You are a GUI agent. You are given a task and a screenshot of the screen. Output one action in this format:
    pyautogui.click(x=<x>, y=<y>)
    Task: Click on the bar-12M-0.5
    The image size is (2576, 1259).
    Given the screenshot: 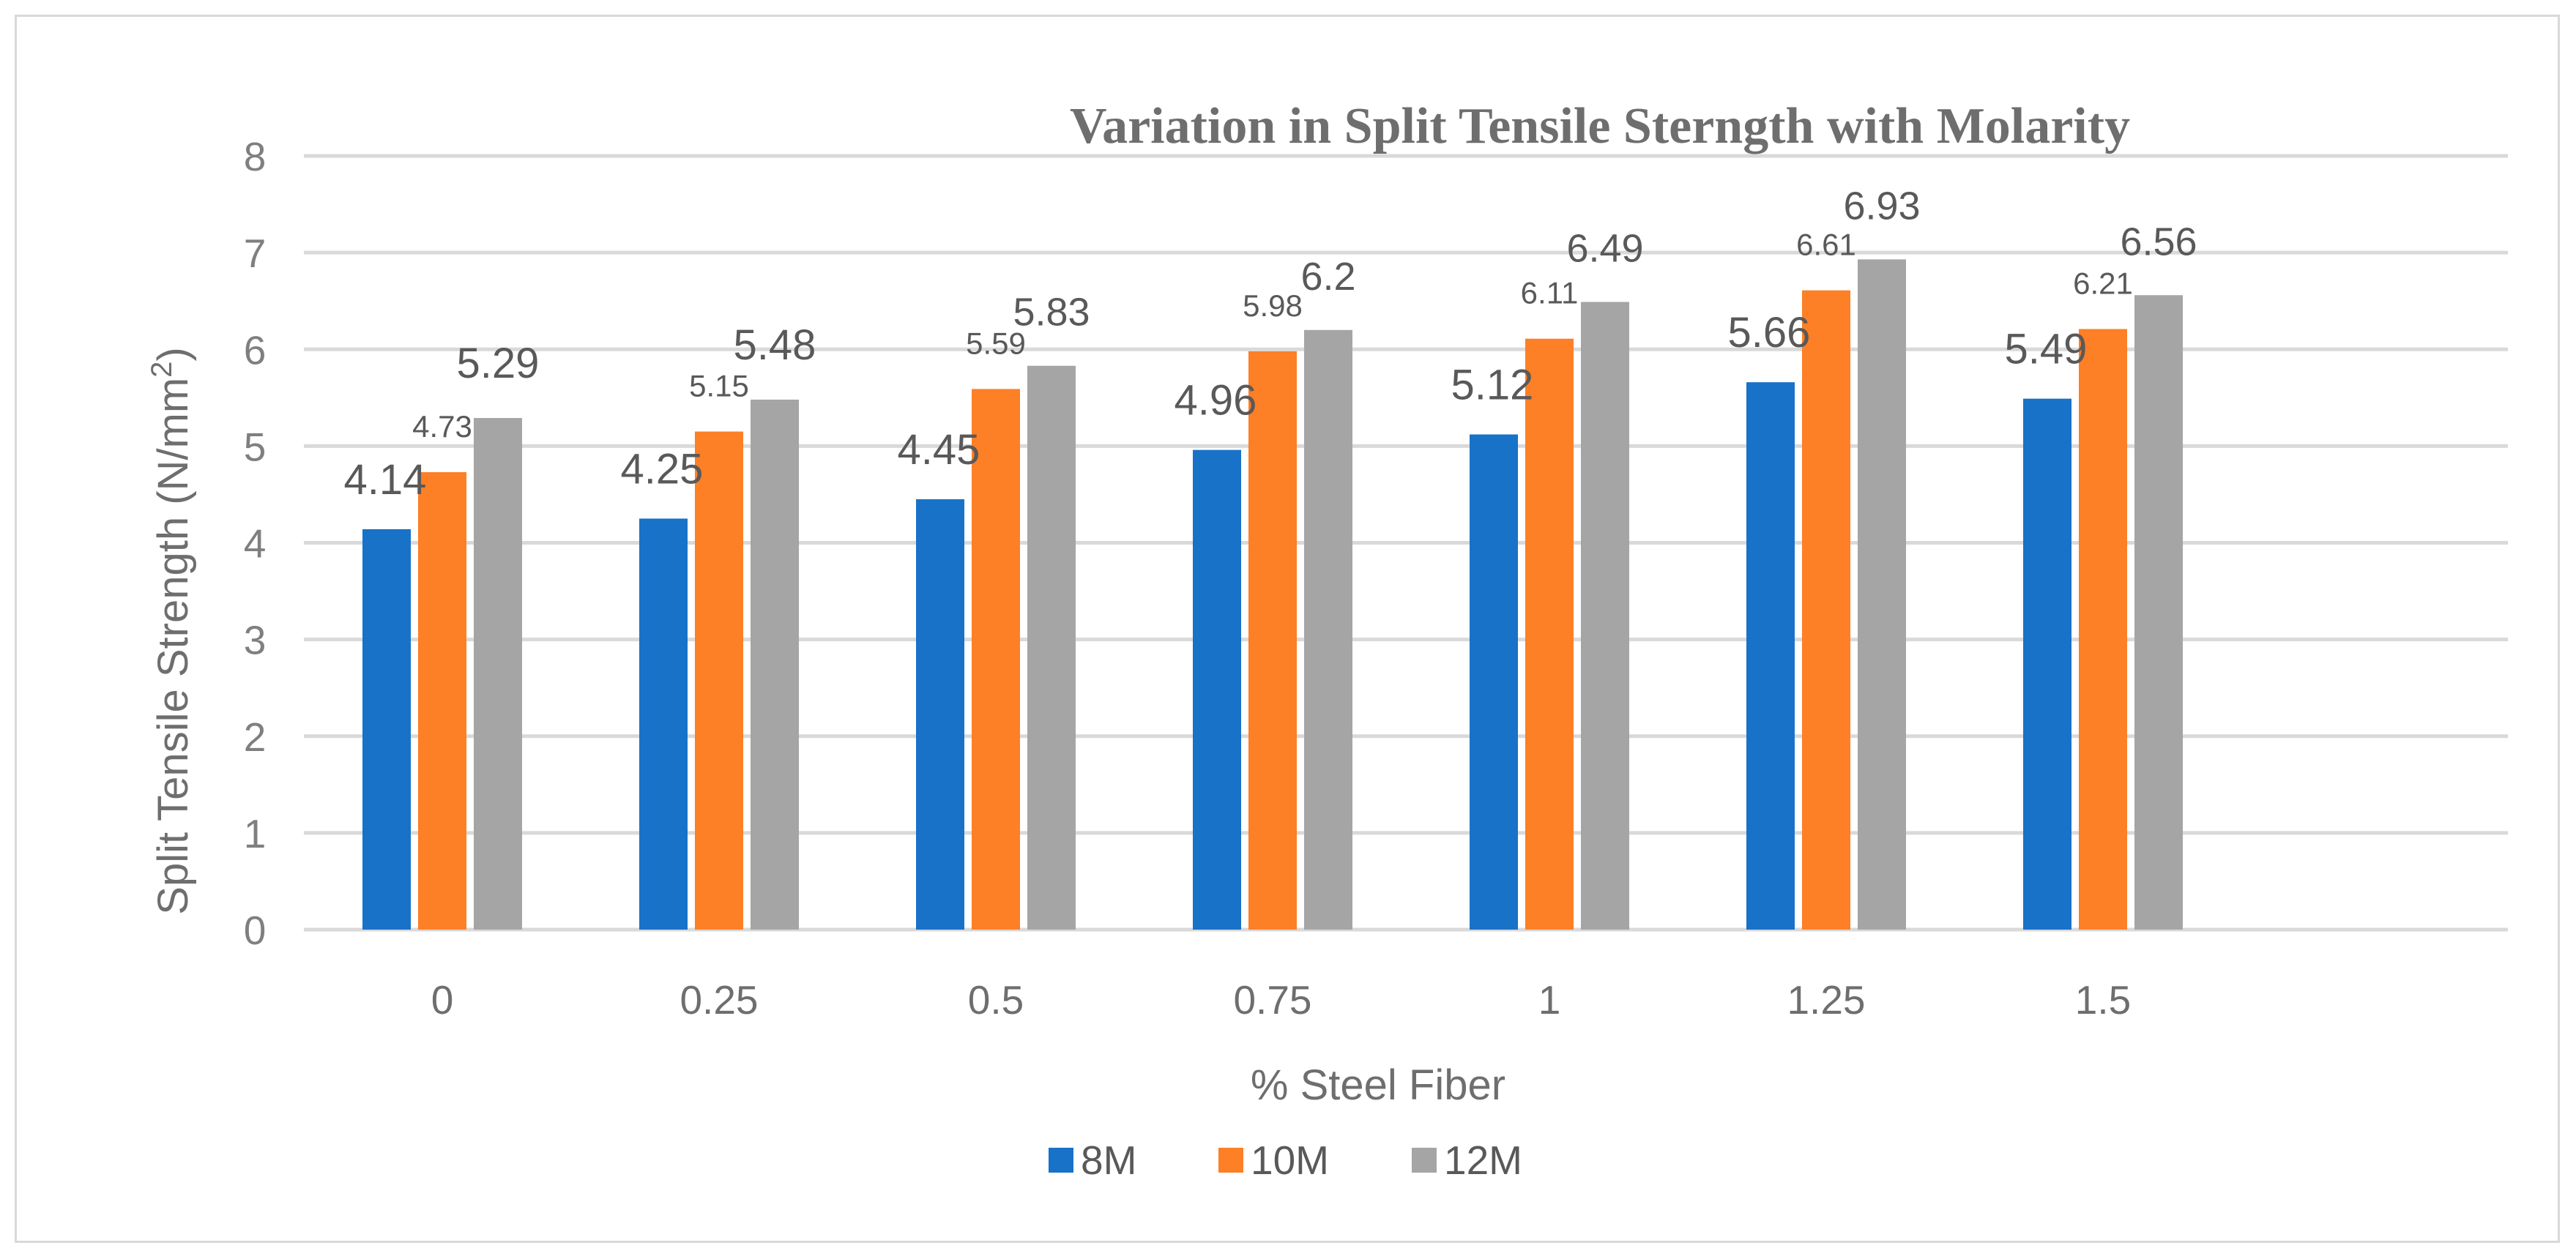 What is the action you would take?
    pyautogui.click(x=1051, y=647)
    